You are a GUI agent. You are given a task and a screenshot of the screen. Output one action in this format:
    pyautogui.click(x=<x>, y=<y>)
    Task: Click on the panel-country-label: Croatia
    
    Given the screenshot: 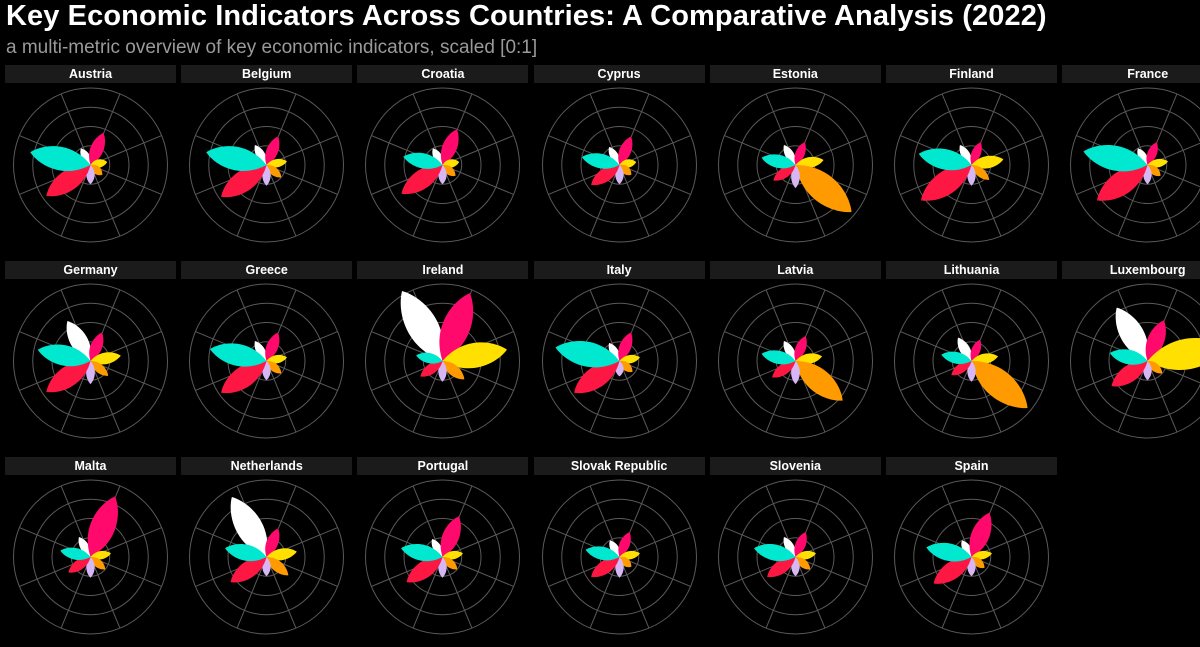 What is the action you would take?
    pyautogui.click(x=443, y=74)
    